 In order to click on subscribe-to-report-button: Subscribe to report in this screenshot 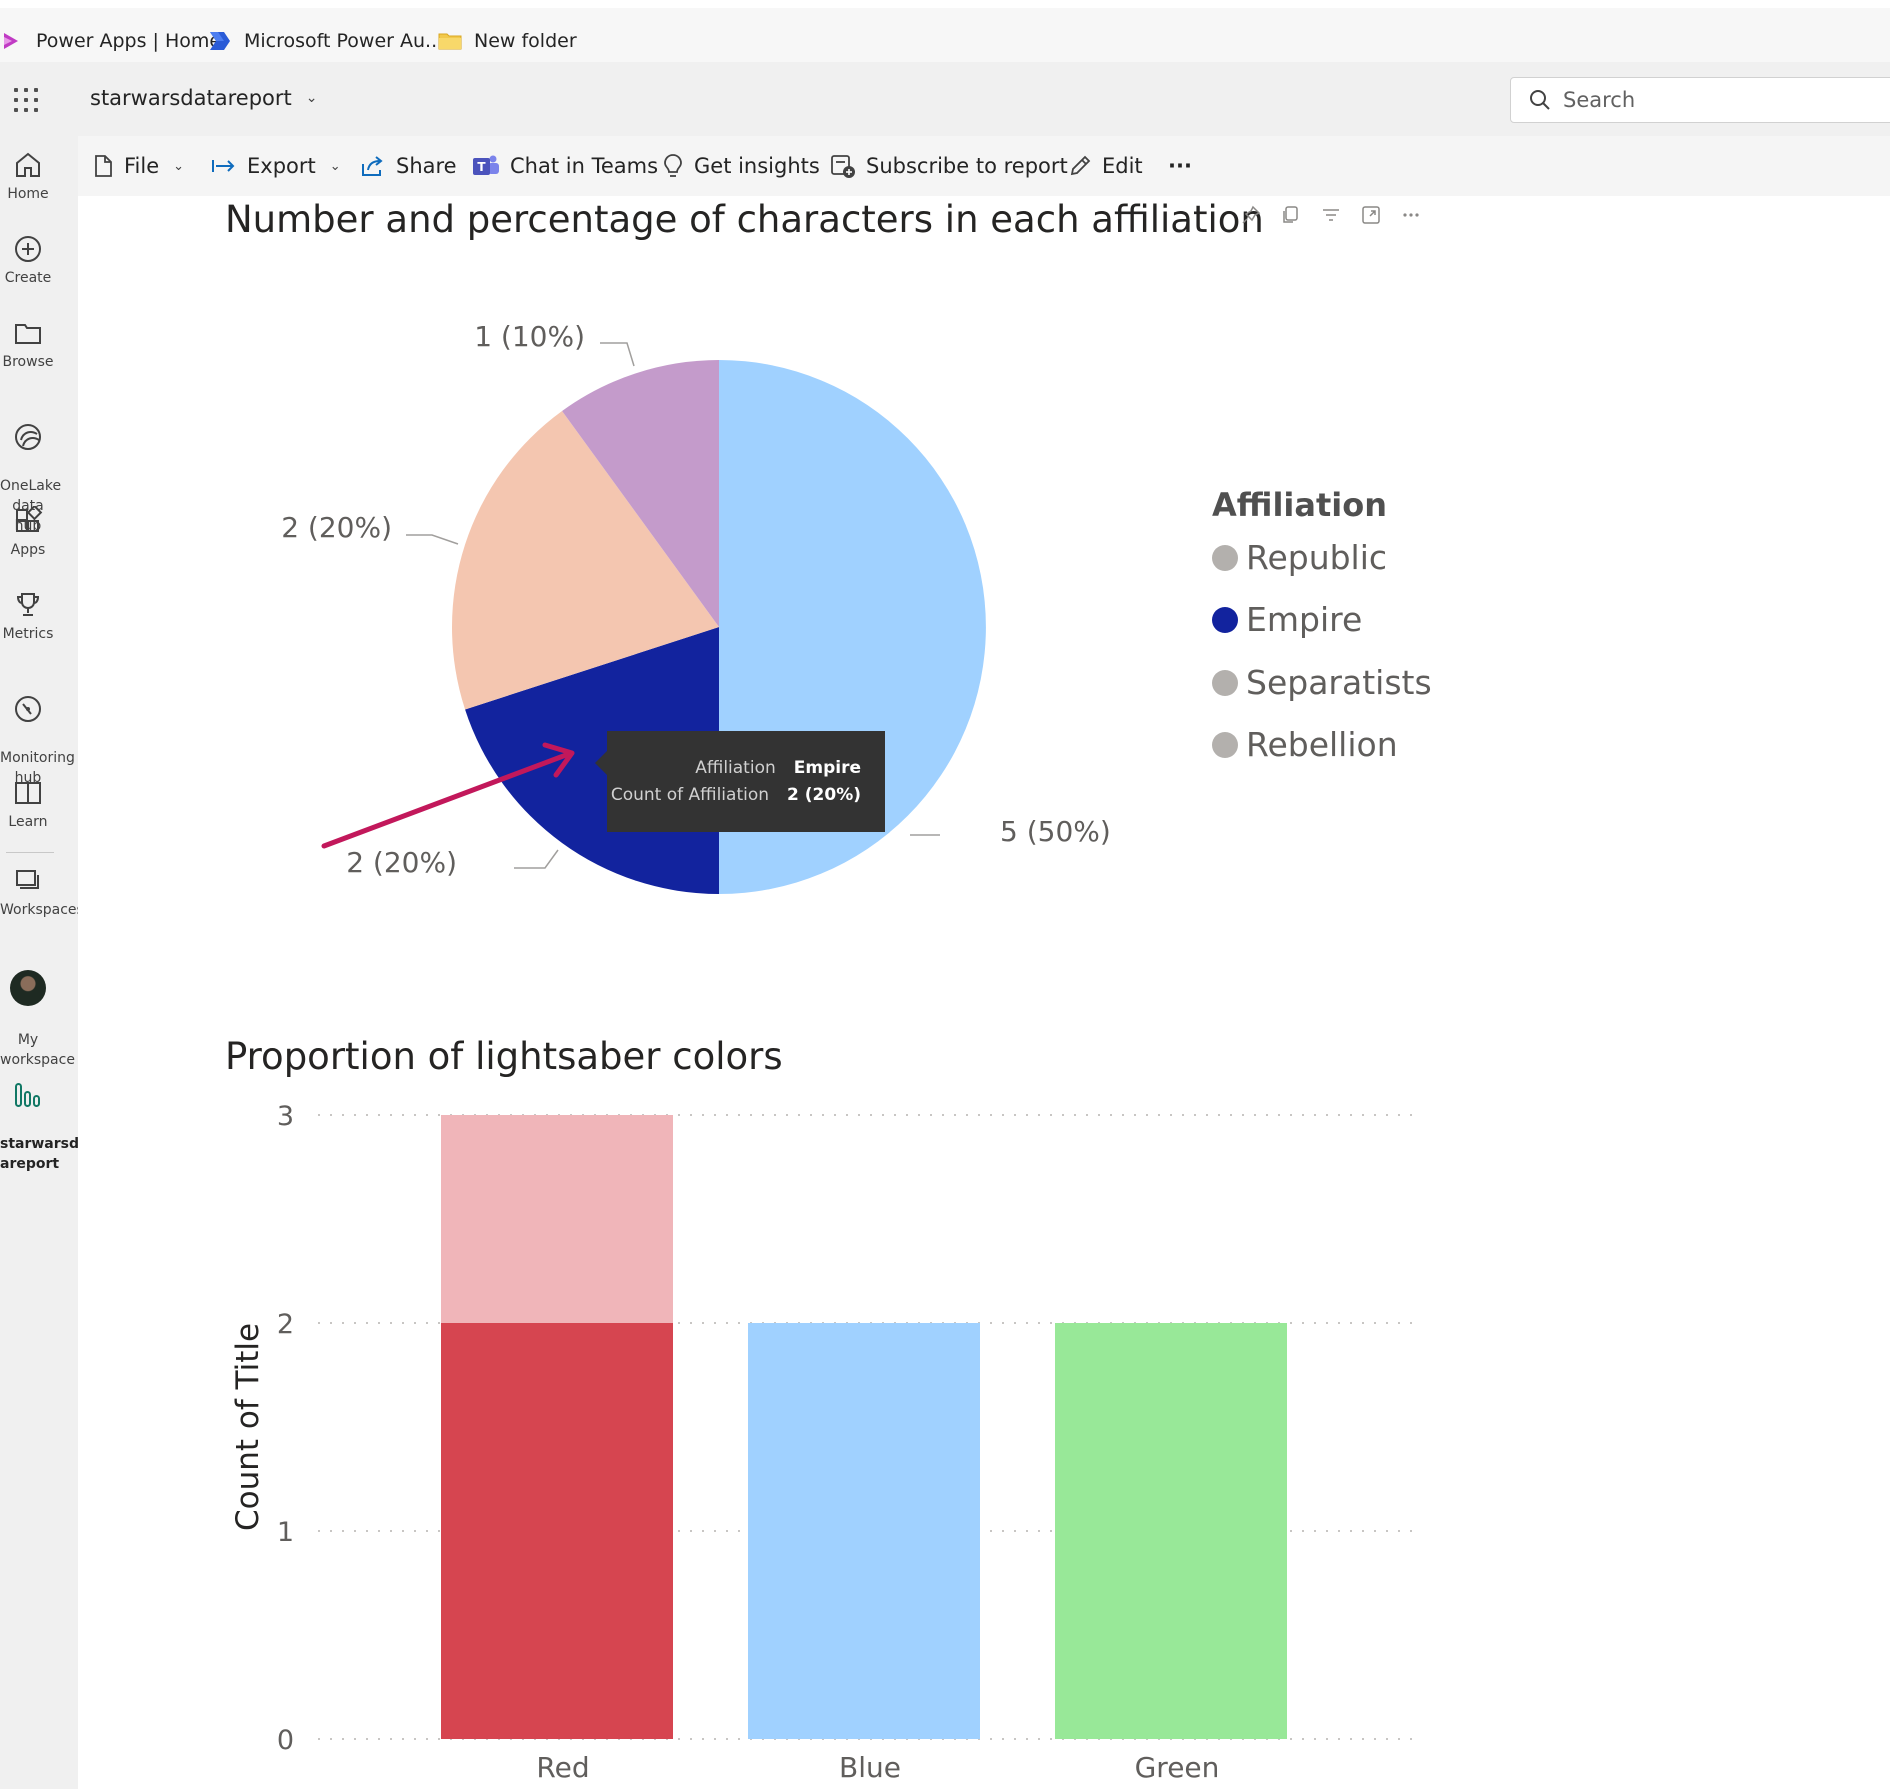, I will do `click(949, 166)`.